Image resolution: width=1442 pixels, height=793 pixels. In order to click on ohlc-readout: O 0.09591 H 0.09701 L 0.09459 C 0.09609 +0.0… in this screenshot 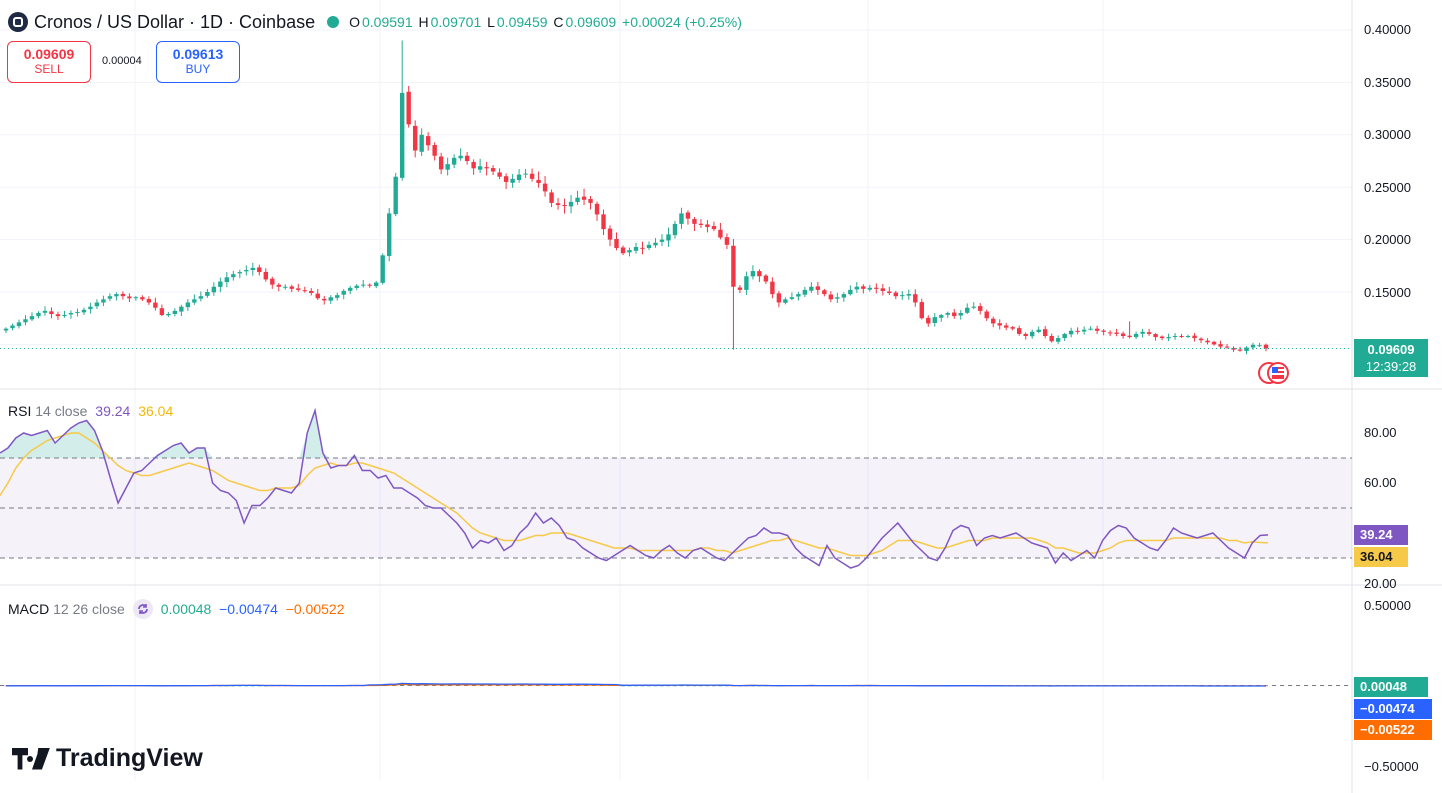, I will do `click(545, 22)`.